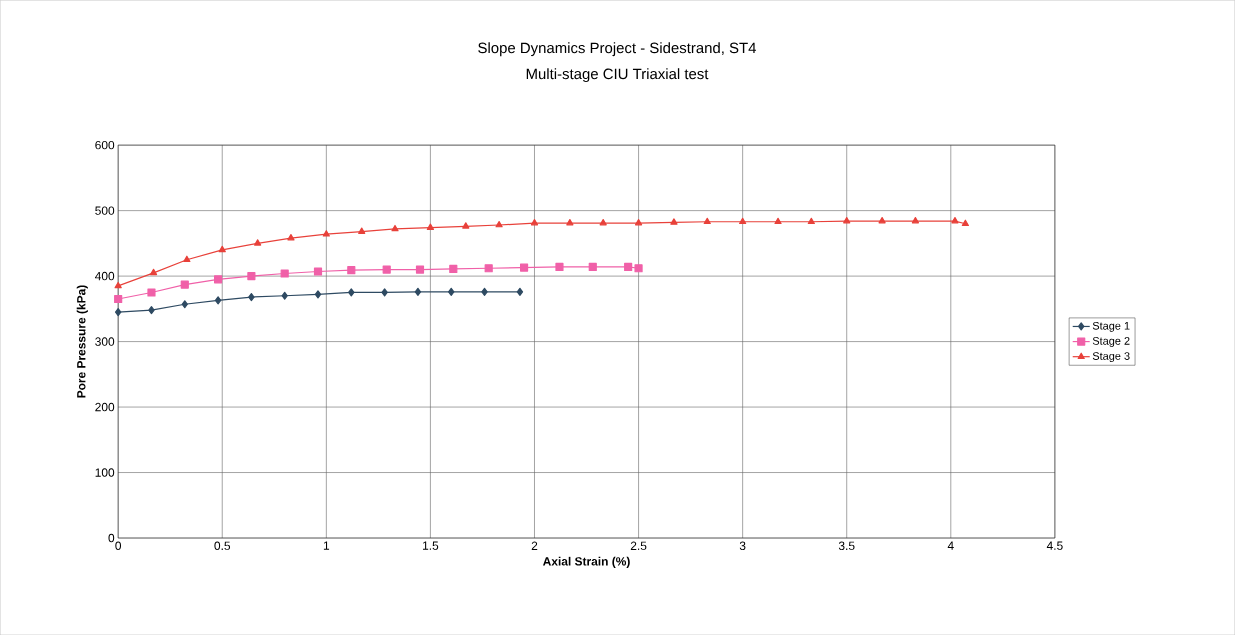 The width and height of the screenshot is (1235, 635). Describe the element at coordinates (1054, 545) in the screenshot. I see `x-tick-label: 4.5` at that location.